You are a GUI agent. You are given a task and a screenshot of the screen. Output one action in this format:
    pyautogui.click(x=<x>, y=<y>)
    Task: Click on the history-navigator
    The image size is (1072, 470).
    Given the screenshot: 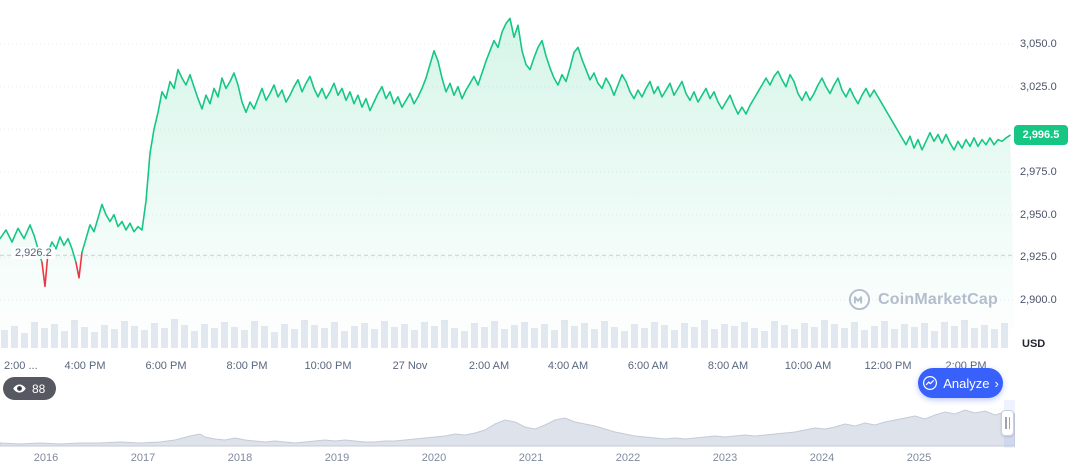 What is the action you would take?
    pyautogui.click(x=507, y=424)
    